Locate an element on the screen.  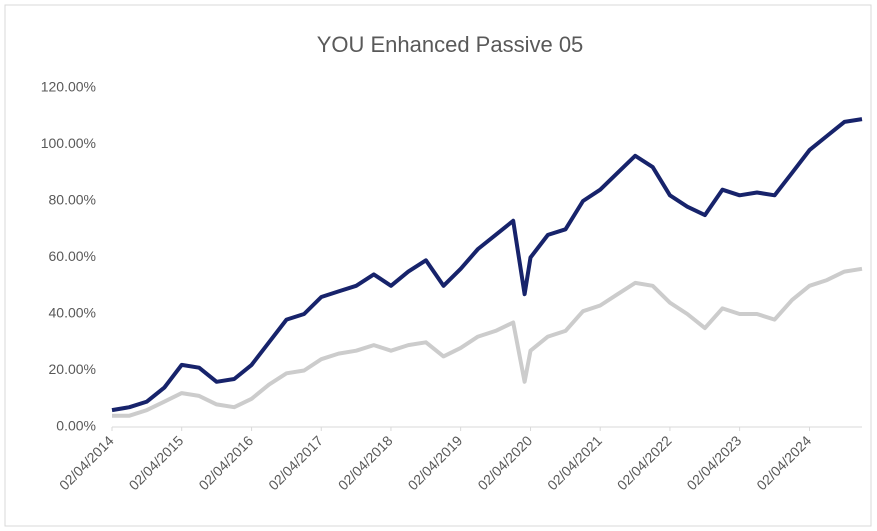
y-tick-label: 120.00% is located at coordinates (68, 87).